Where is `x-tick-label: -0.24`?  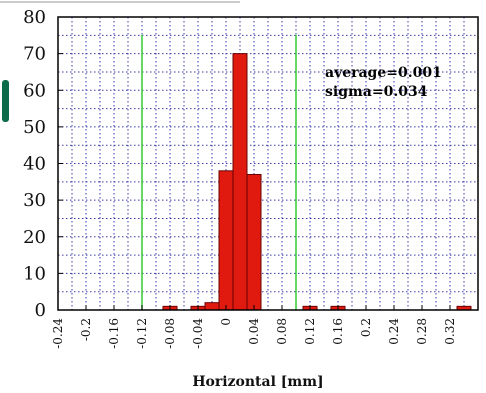
x-tick-label: -0.24 is located at coordinates (58, 333).